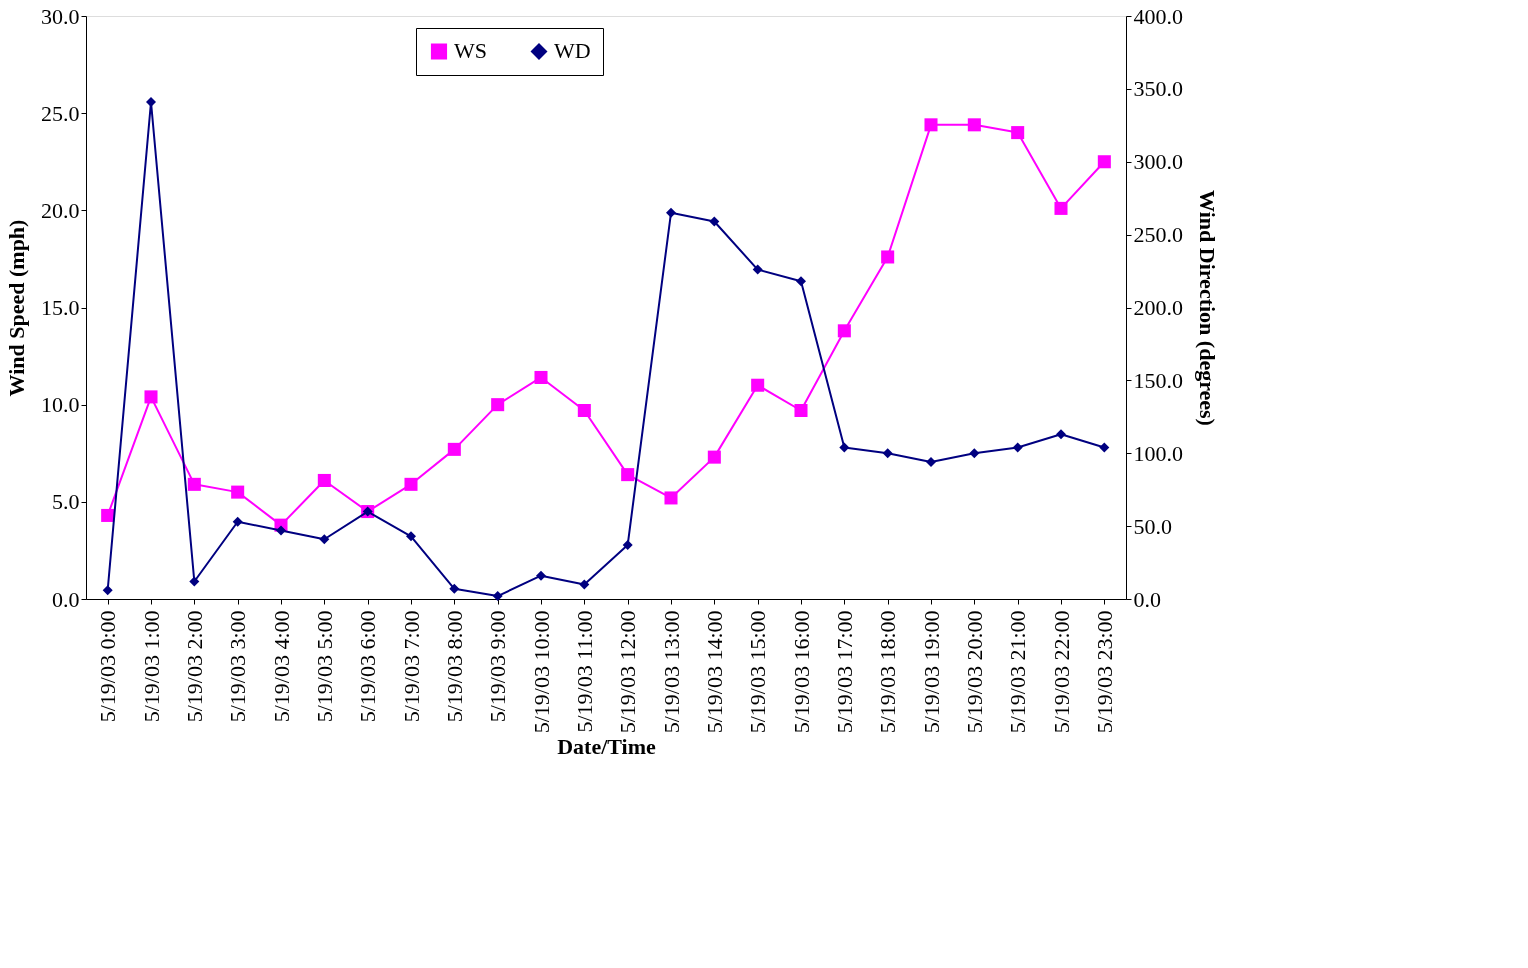 This screenshot has width=1528, height=968. Describe the element at coordinates (844, 672) in the screenshot. I see `x-tick-label: 5/19/03 17:00` at that location.